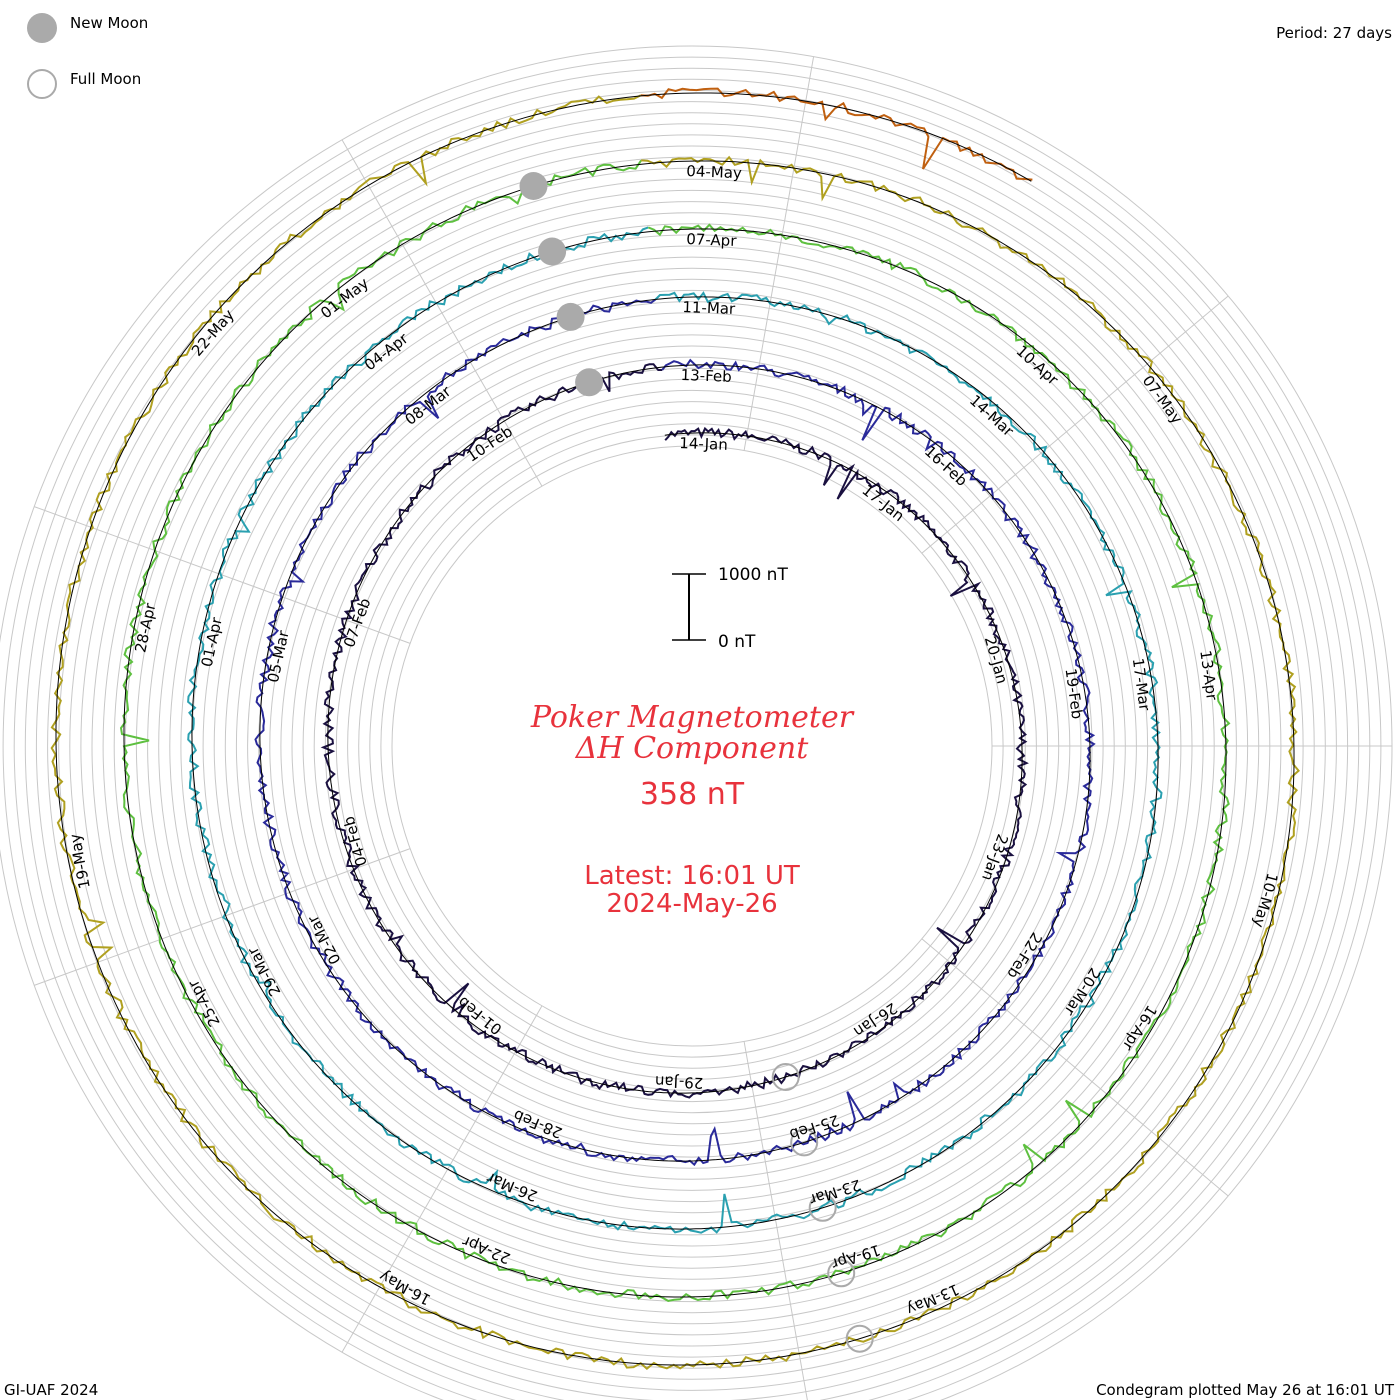  Describe the element at coordinates (691, 904) in the screenshot. I see `latest-date: 2024-May-26` at that location.